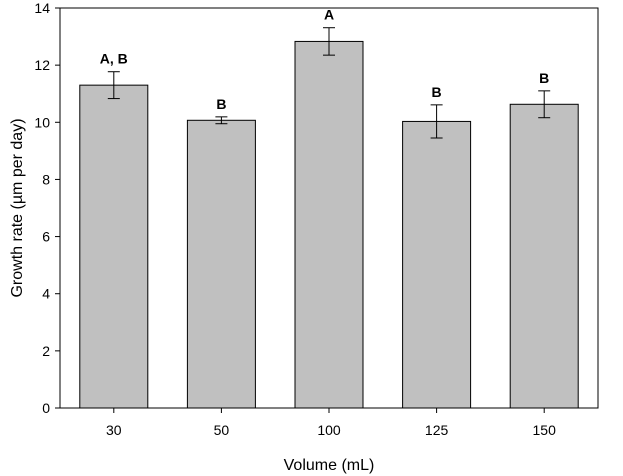 The width and height of the screenshot is (623, 476). Describe the element at coordinates (544, 78) in the screenshot. I see `significance-label-150: B` at that location.